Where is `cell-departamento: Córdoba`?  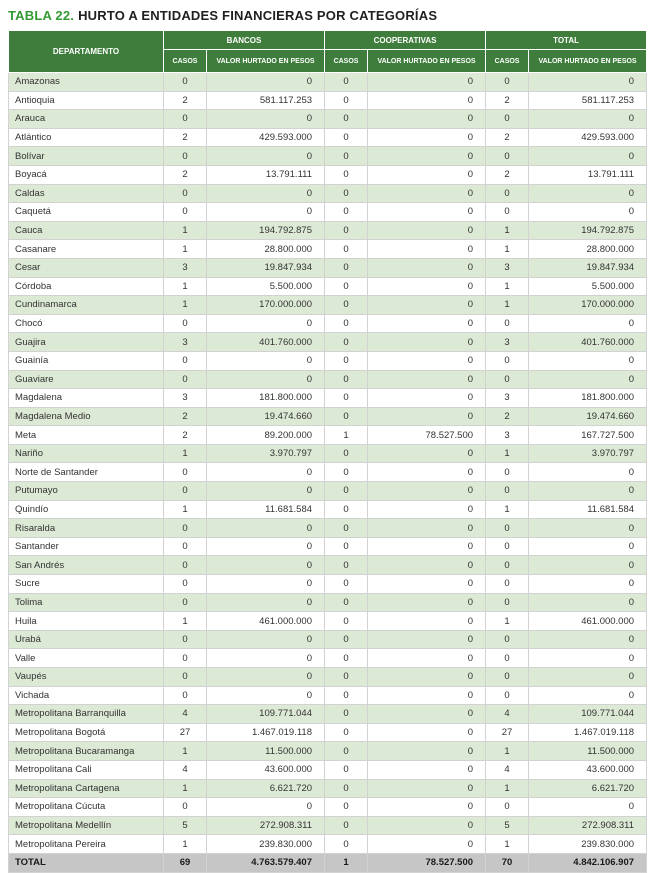 cell-departamento: Córdoba is located at coordinates (86, 286).